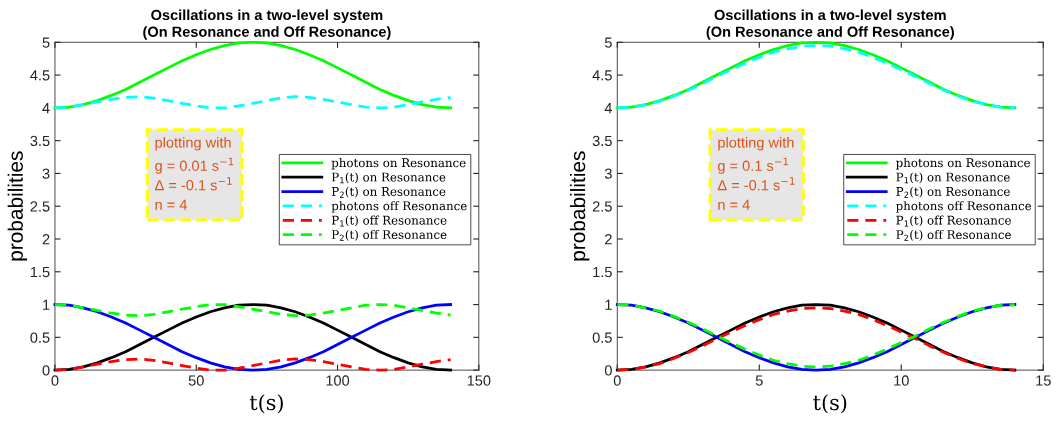 This screenshot has height=423, width=1057. Describe the element at coordinates (196, 380) in the screenshot. I see `x-tick-label: 50` at that location.